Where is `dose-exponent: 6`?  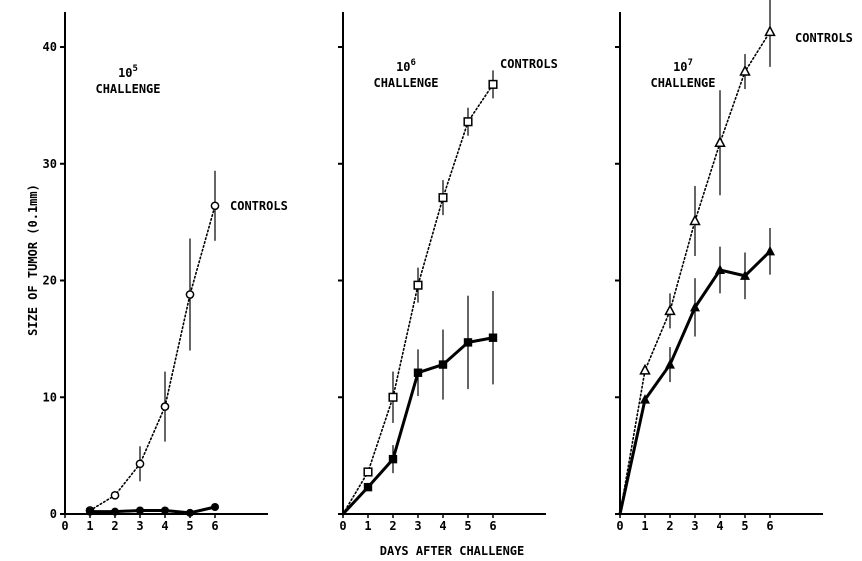 dose-exponent: 6 is located at coordinates (413, 63).